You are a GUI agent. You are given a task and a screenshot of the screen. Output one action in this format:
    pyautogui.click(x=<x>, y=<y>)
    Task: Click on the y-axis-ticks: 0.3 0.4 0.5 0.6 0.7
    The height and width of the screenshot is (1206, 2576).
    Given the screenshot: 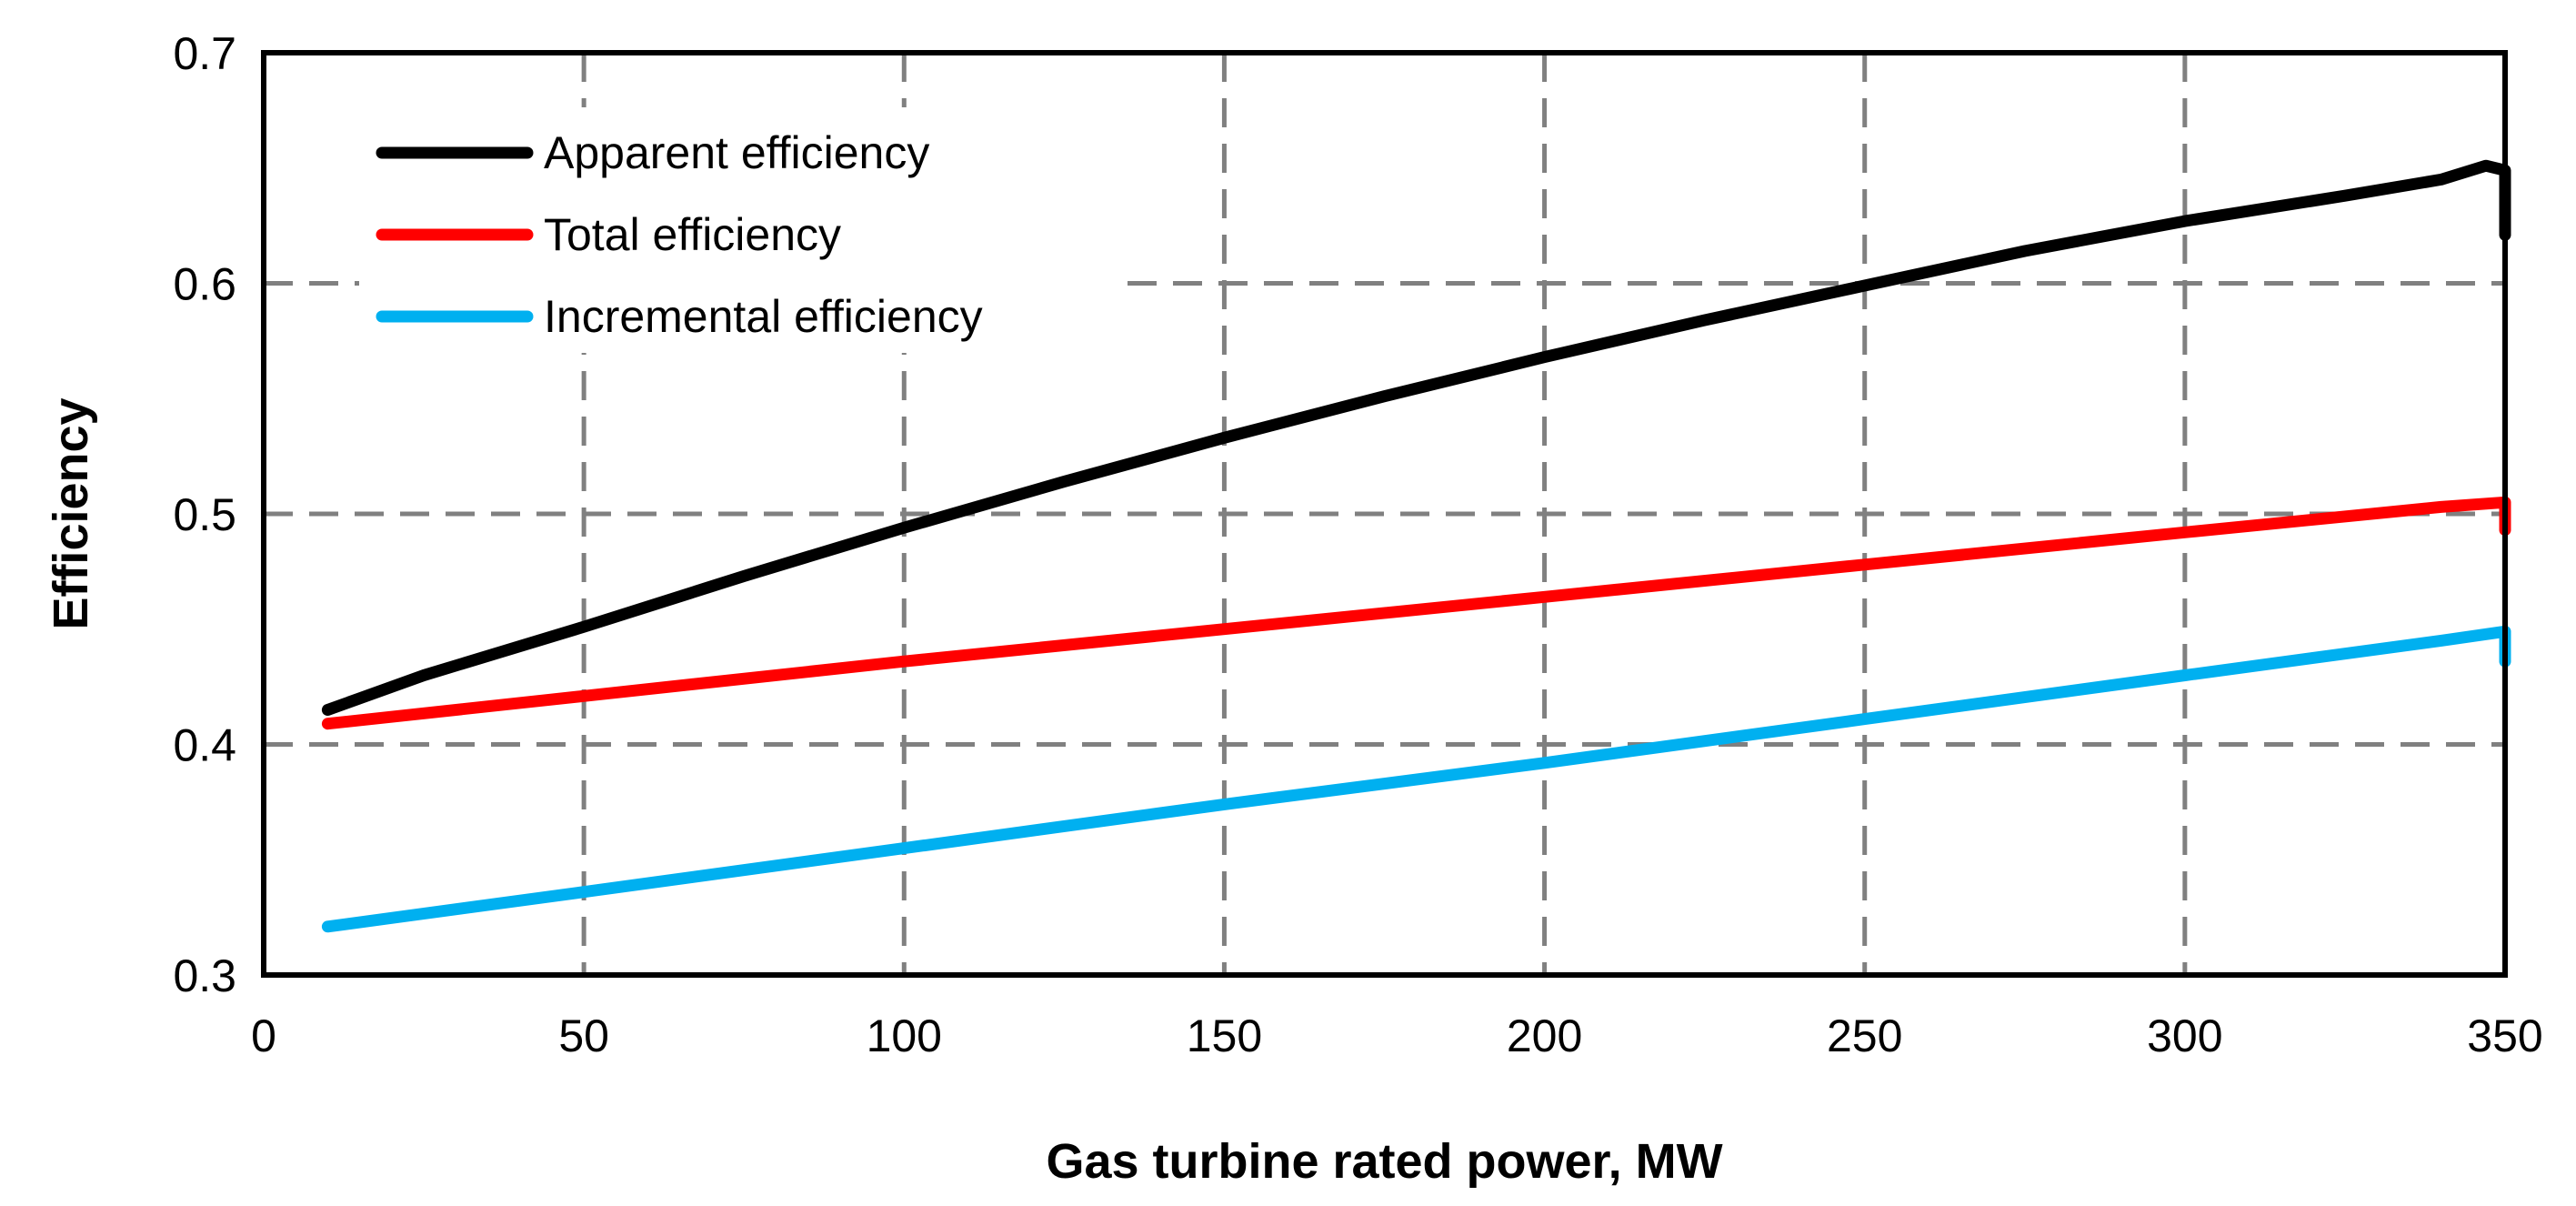 What is the action you would take?
    pyautogui.click(x=205, y=514)
    